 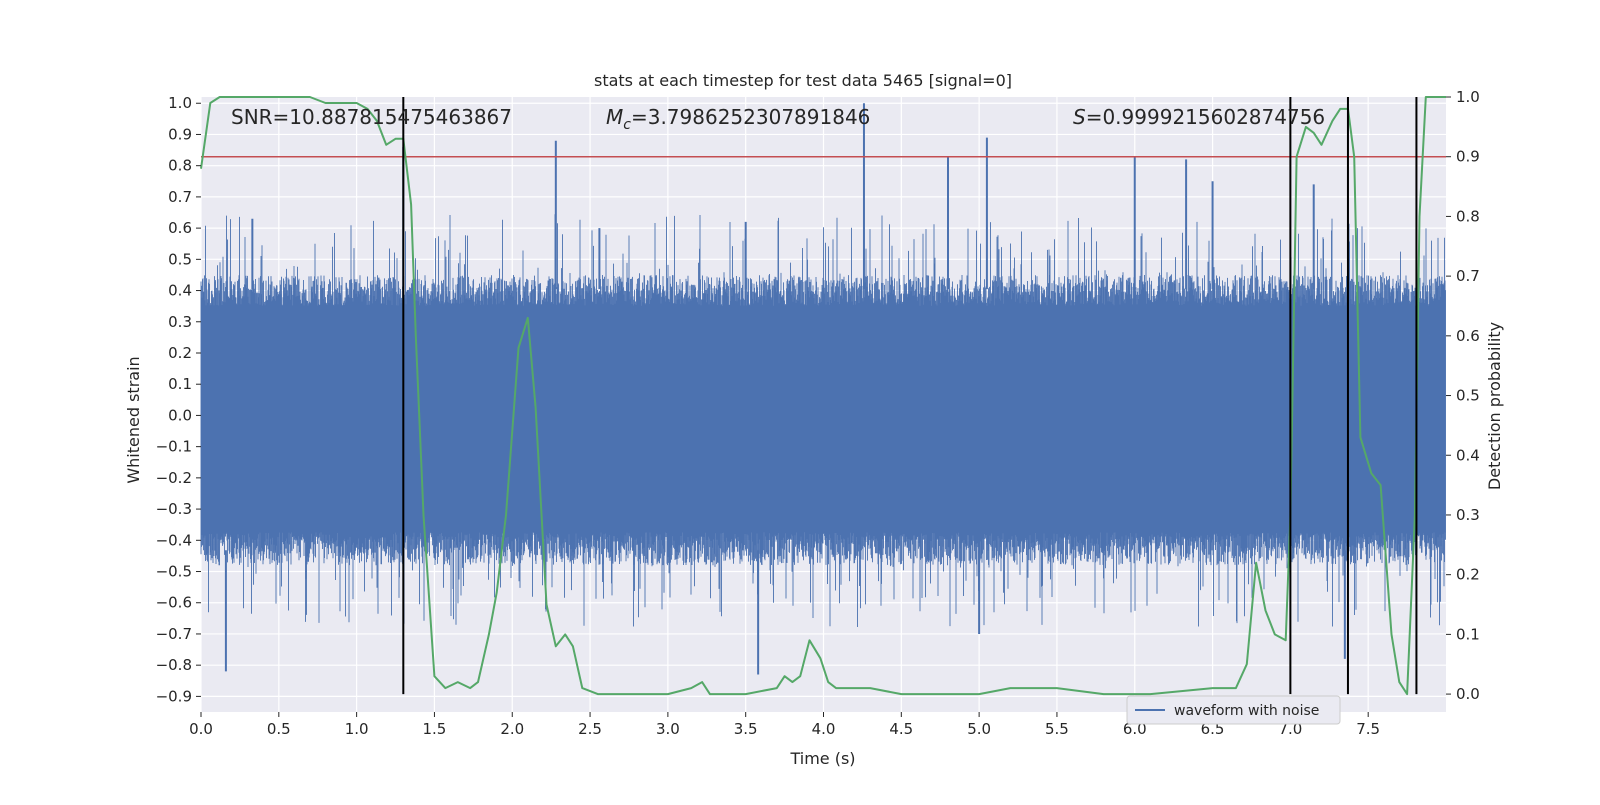 I want to click on y2-tick-label: 0.2, so click(x=1468, y=575).